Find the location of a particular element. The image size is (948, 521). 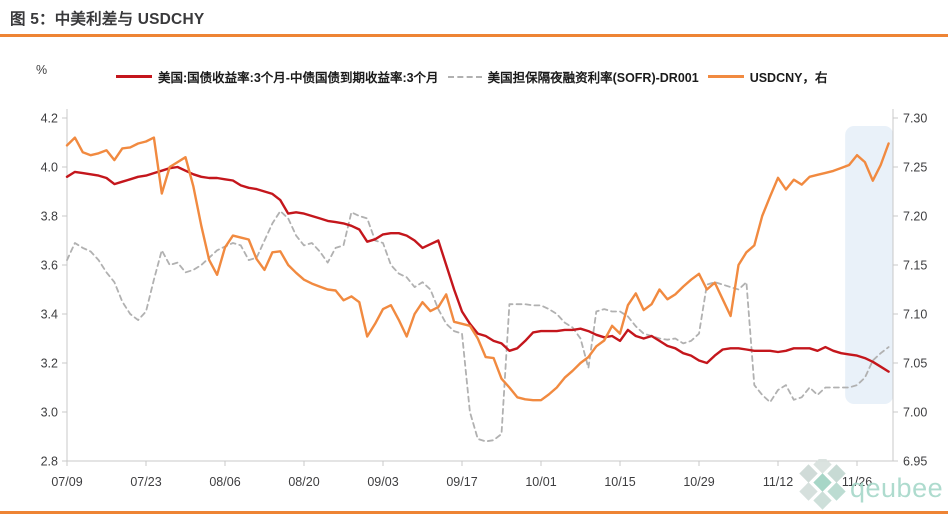

left-axis-tick-label: 3.4 is located at coordinates (49, 315).